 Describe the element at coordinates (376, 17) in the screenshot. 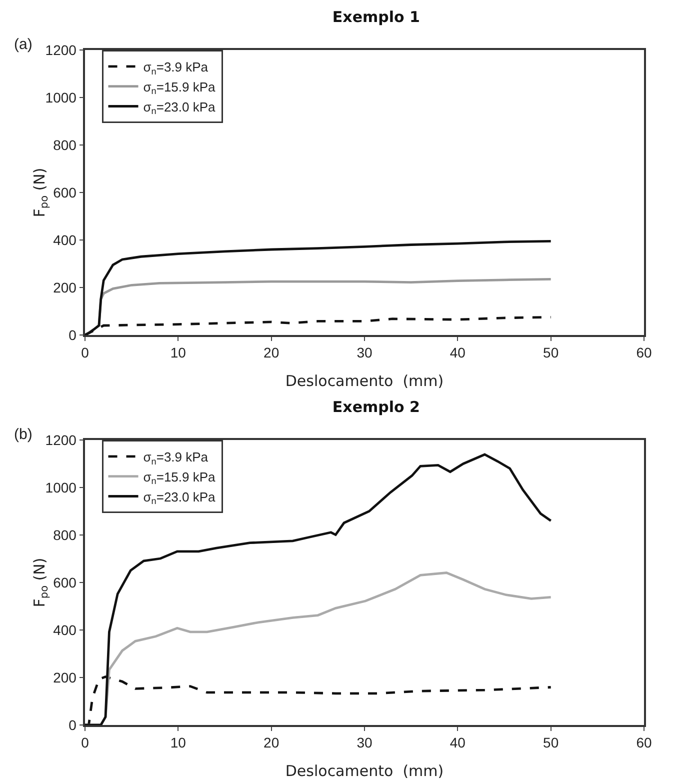

I see `chart-title: Exemplo 1` at that location.